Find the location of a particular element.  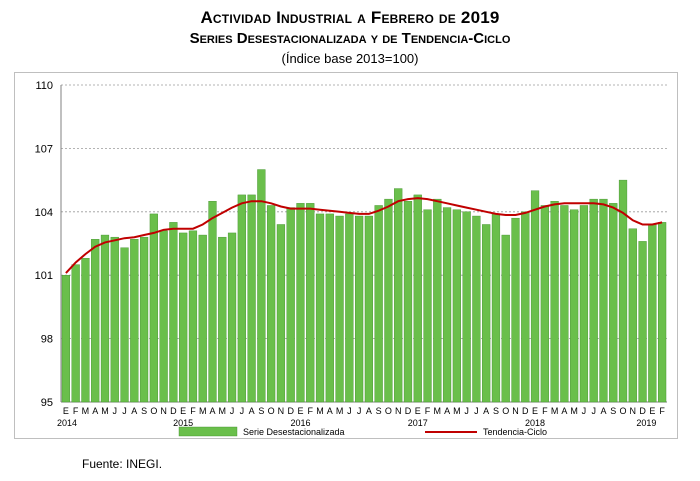

trend-line is located at coordinates (364, 235).